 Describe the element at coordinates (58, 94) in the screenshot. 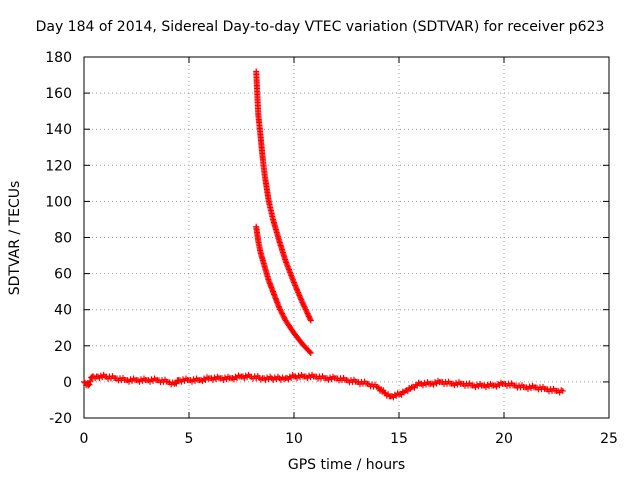

I see `y-tick-label: 160` at that location.